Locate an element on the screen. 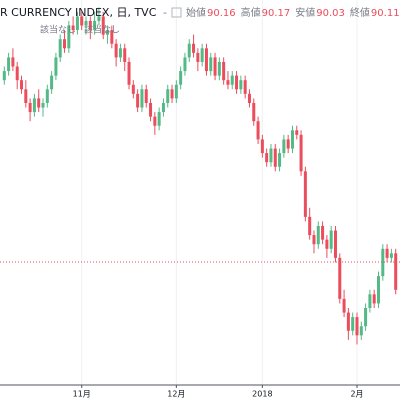 The width and height of the screenshot is (400, 400). ohlc-value: 90.17 is located at coordinates (276, 13).